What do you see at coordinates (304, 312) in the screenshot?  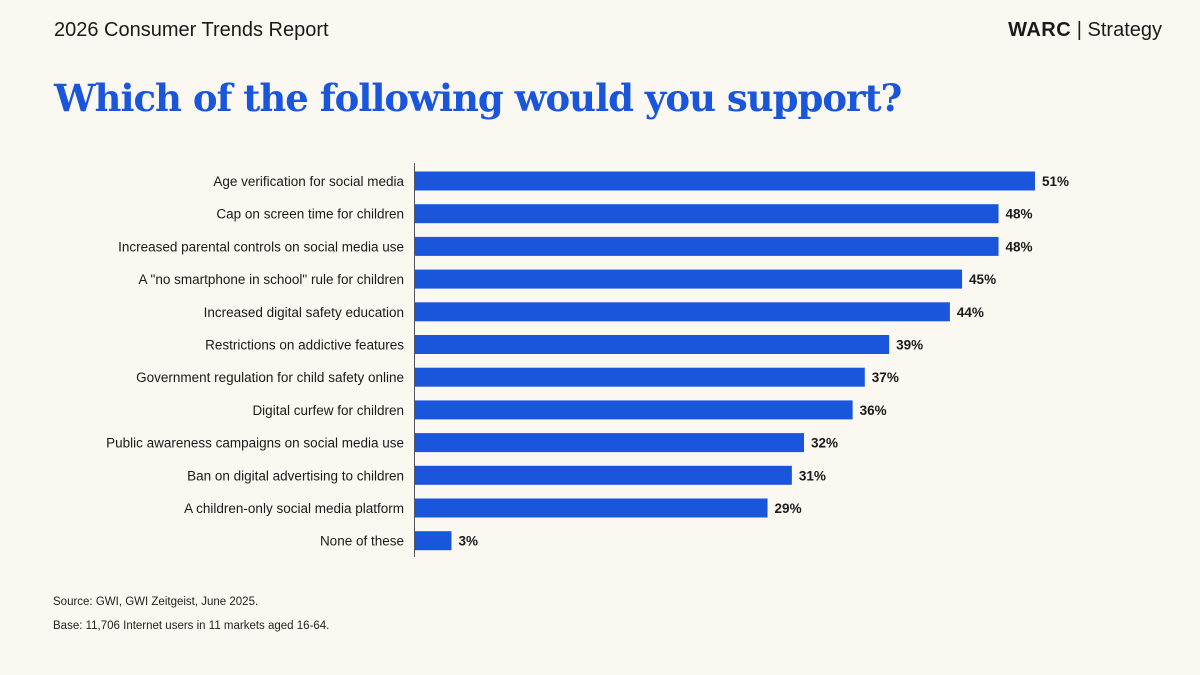 I see `category-label: Increased digital safety education` at bounding box center [304, 312].